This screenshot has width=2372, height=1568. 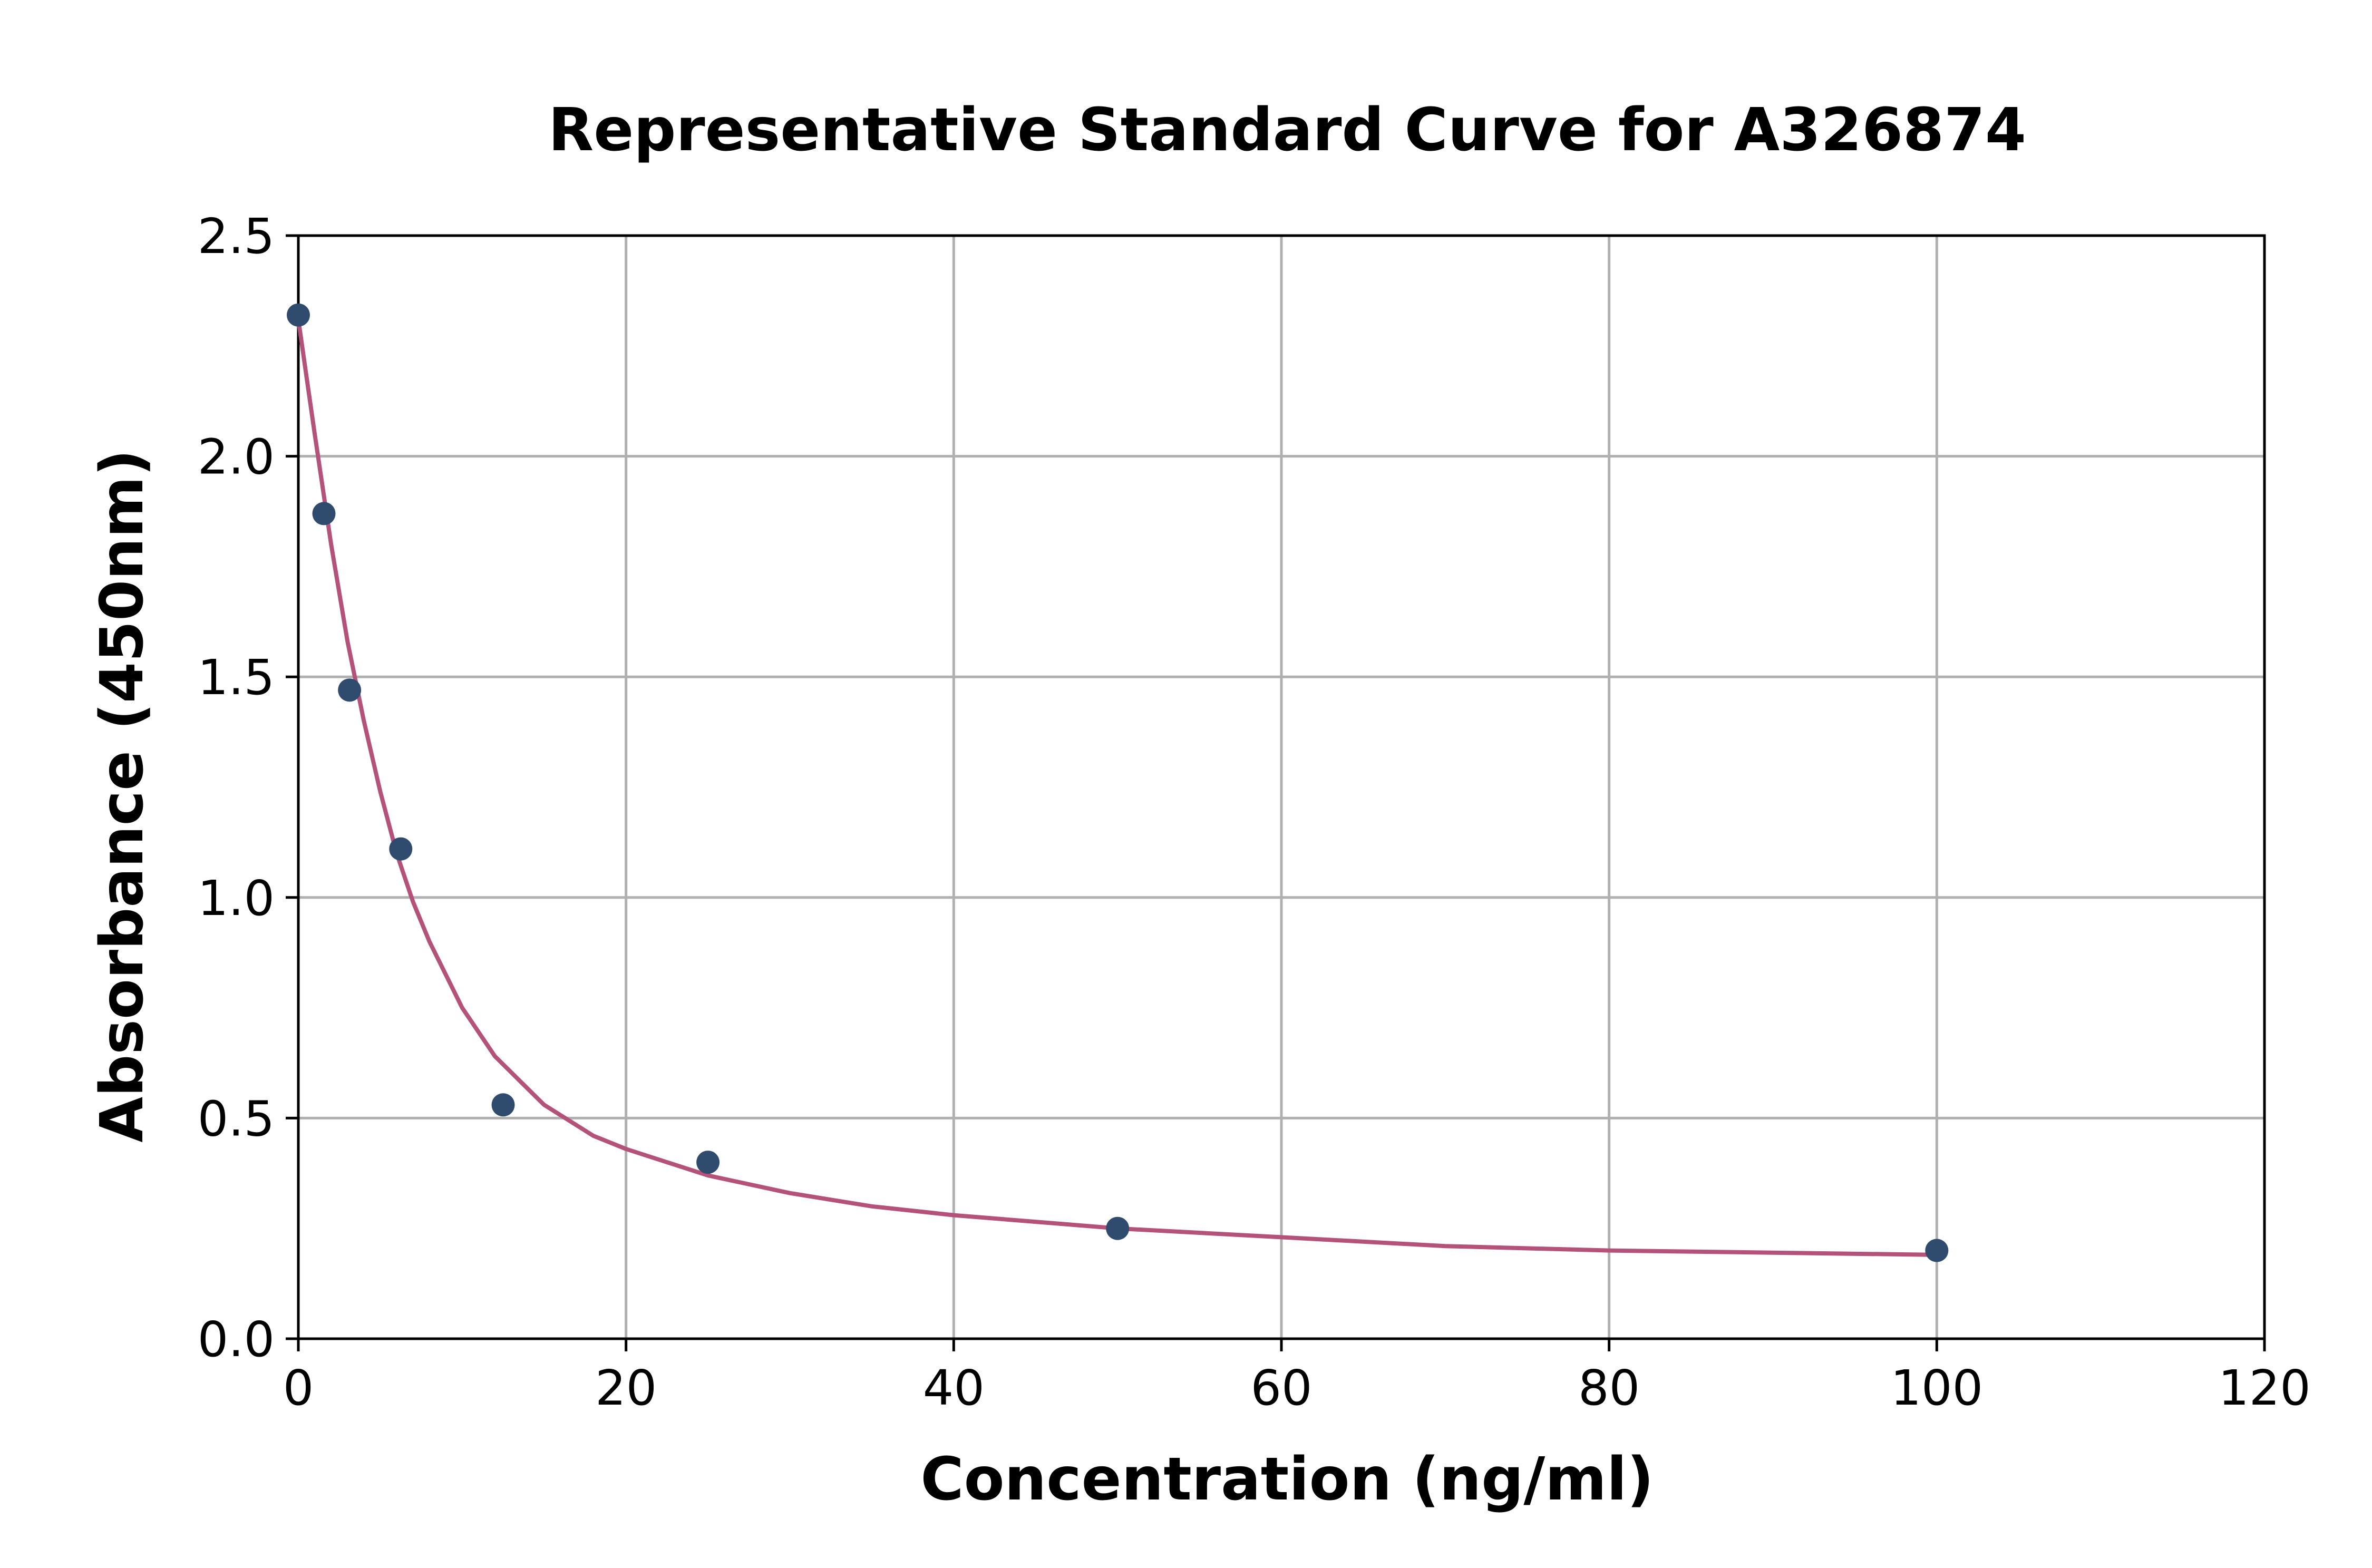 I want to click on x-axis-label: Concentration (ng/ml), so click(x=1287, y=1479).